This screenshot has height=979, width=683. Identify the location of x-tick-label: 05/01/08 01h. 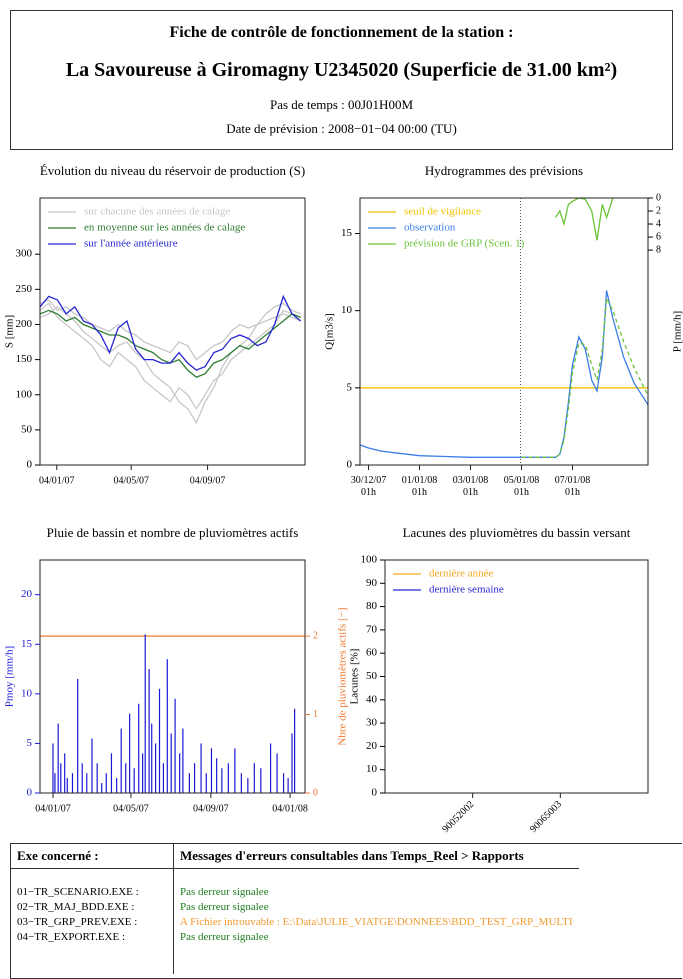
(522, 486).